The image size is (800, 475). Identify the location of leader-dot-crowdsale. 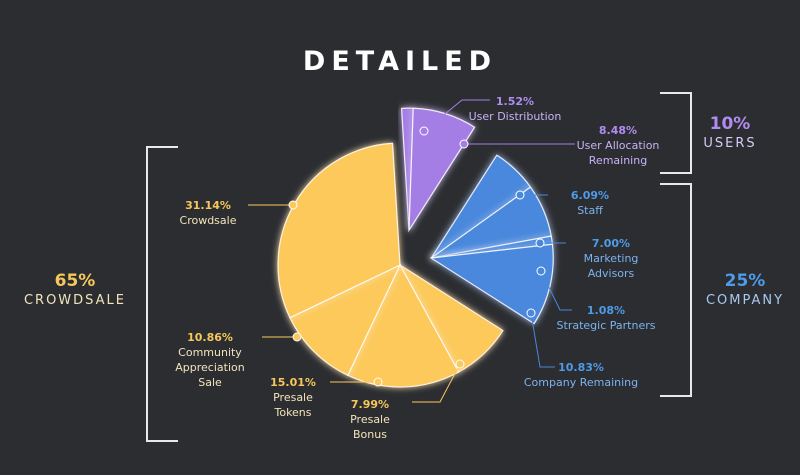
(293, 205).